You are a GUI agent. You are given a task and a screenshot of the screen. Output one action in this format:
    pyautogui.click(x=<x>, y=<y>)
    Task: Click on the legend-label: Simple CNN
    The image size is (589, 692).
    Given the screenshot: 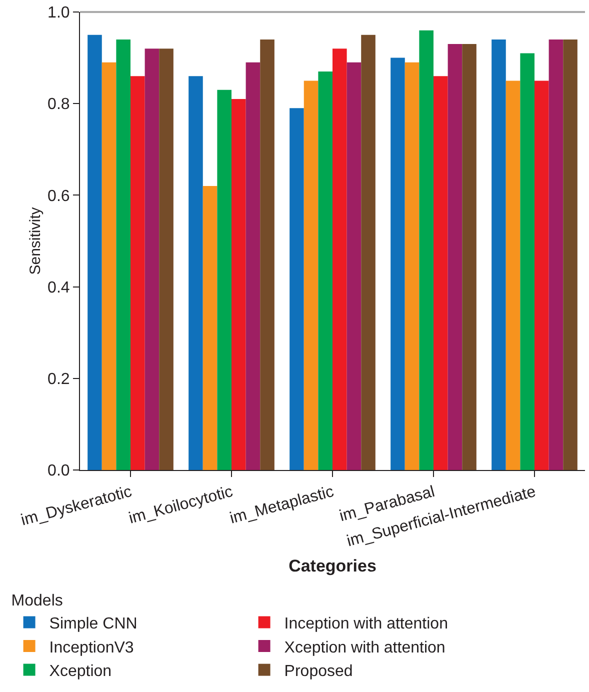 What is the action you would take?
    pyautogui.click(x=93, y=623)
    